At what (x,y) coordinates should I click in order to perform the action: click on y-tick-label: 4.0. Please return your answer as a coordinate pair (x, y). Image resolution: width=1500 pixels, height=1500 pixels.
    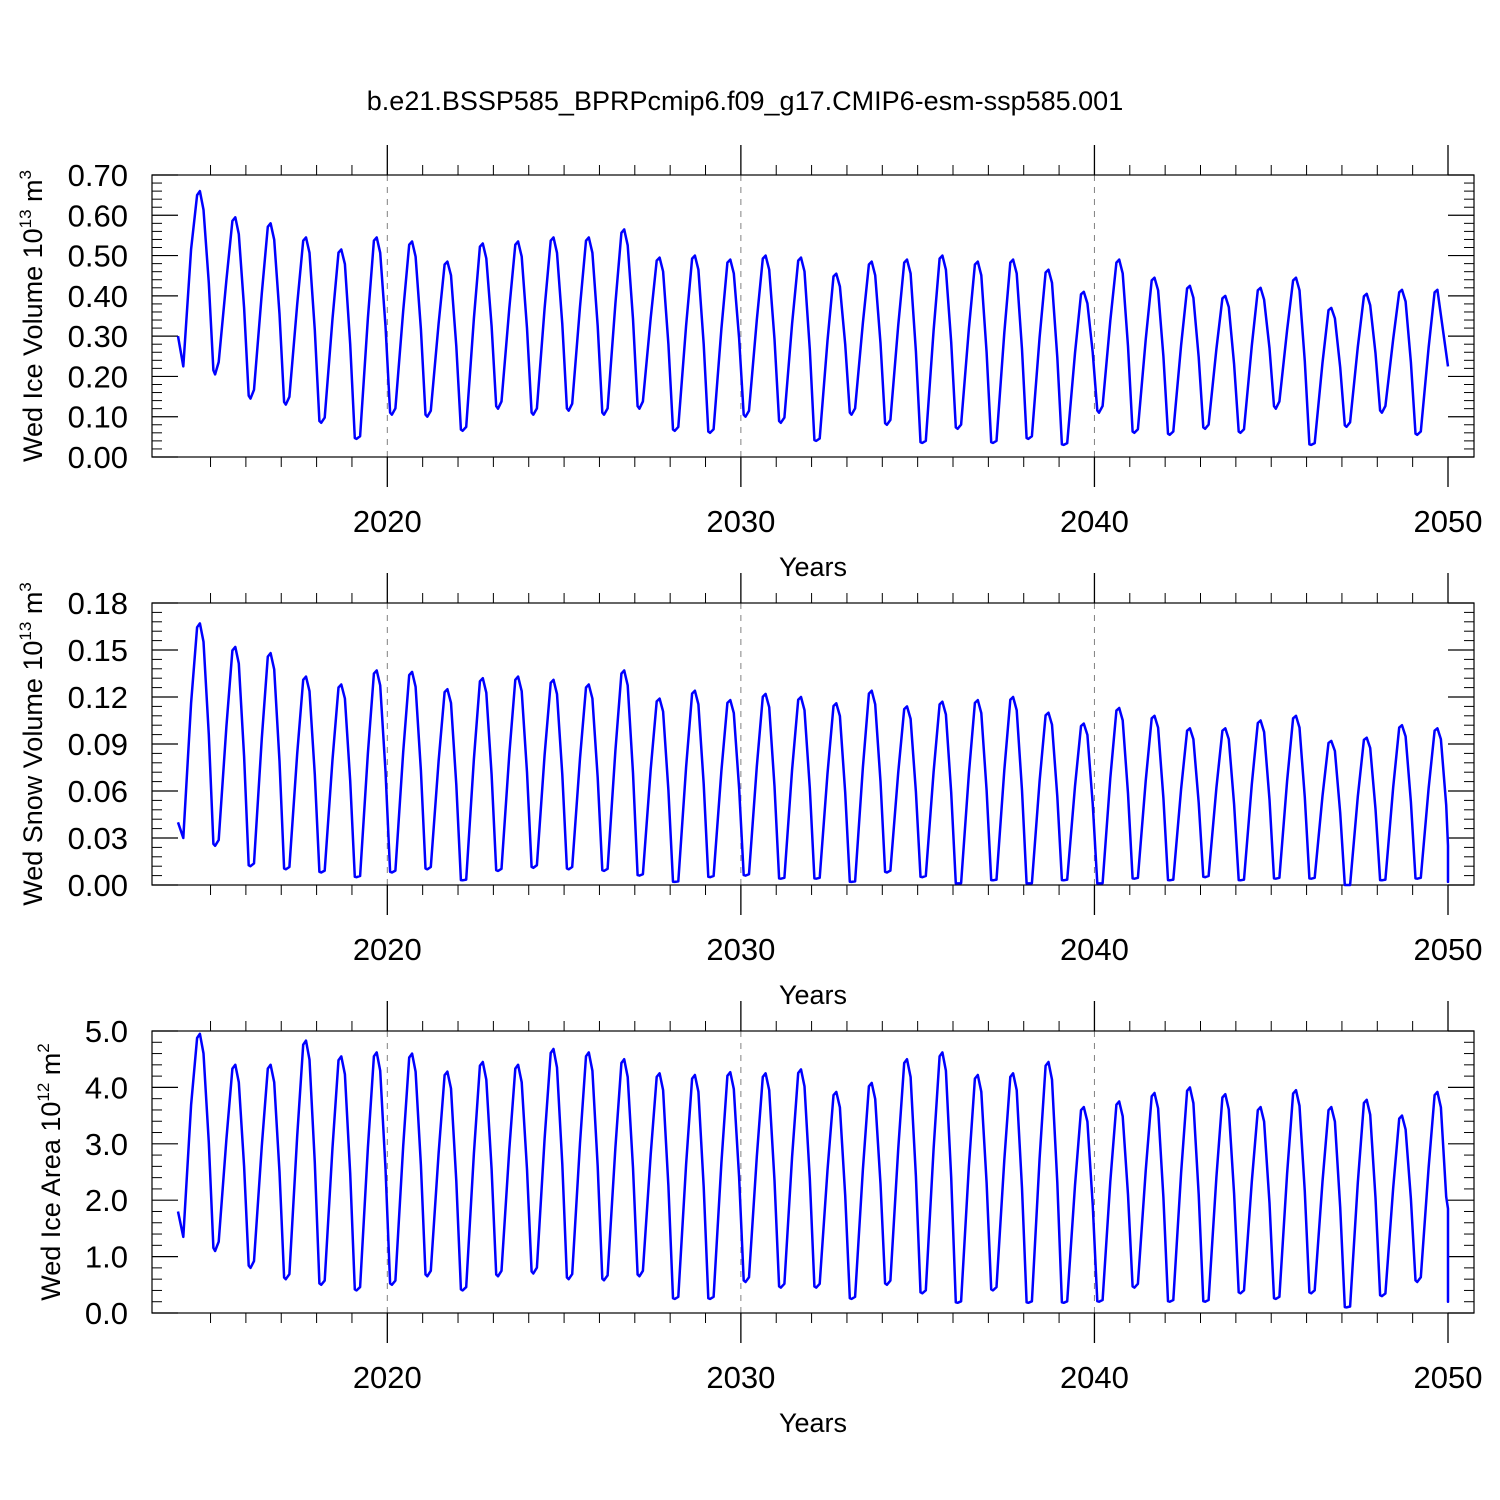
    Looking at the image, I should click on (106, 1087).